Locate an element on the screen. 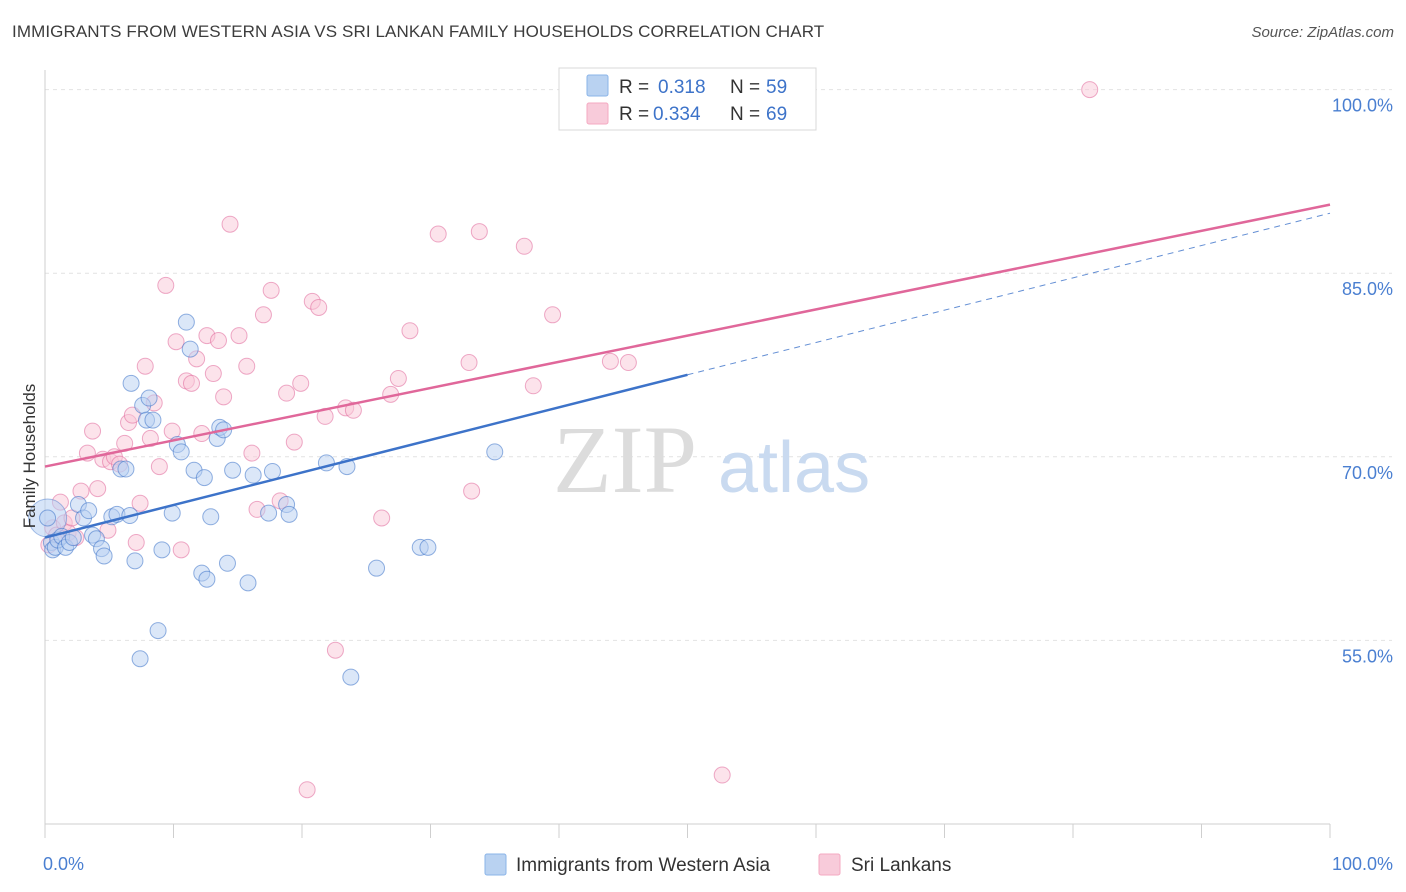  y-tick-label: 55.0% is located at coordinates (1367, 656).